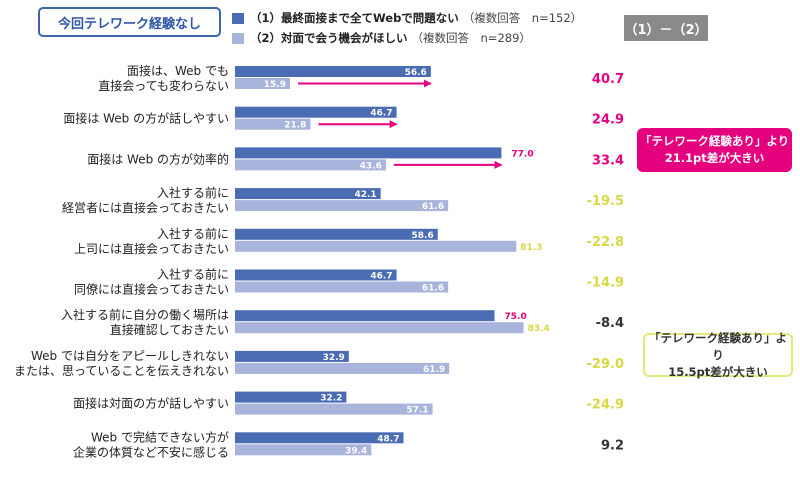 This screenshot has width=800, height=483. Describe the element at coordinates (605, 201) in the screenshot. I see `difference-value: -19.5` at that location.